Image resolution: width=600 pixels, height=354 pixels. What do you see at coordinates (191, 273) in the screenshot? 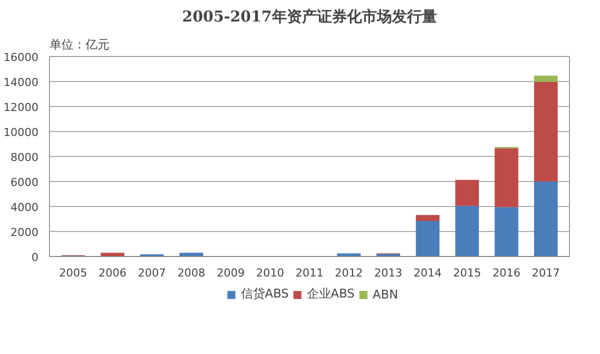
I see `x-tick-label: 2008` at bounding box center [191, 273].